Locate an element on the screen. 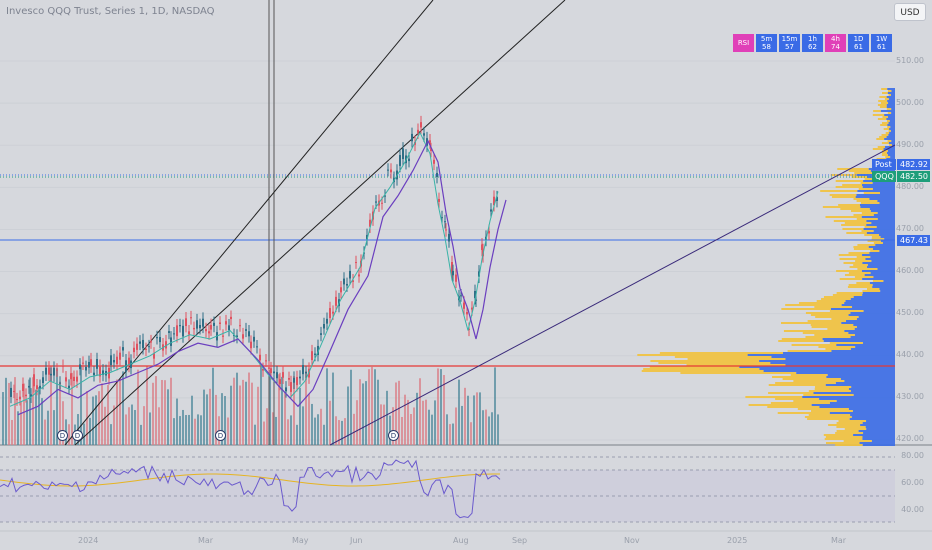 The image size is (932, 550). currency-button: USD is located at coordinates (910, 12).